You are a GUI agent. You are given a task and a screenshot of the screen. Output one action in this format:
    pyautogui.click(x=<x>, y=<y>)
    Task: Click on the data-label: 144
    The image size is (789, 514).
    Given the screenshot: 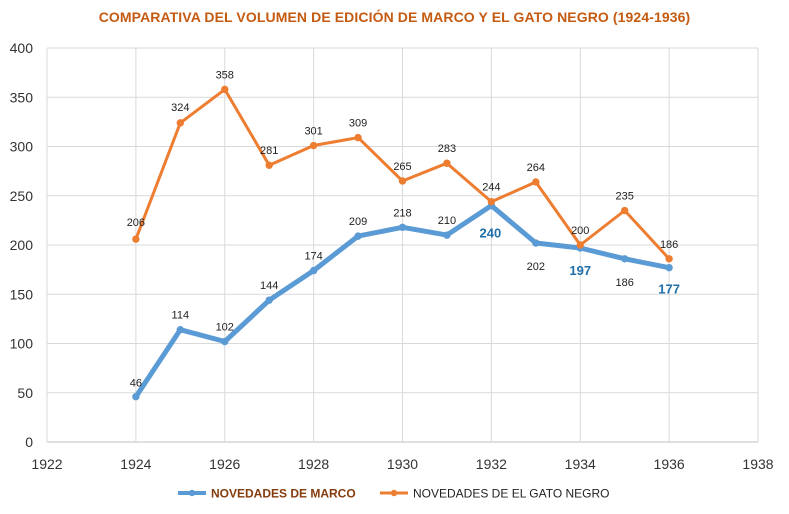 What is the action you would take?
    pyautogui.click(x=269, y=286)
    